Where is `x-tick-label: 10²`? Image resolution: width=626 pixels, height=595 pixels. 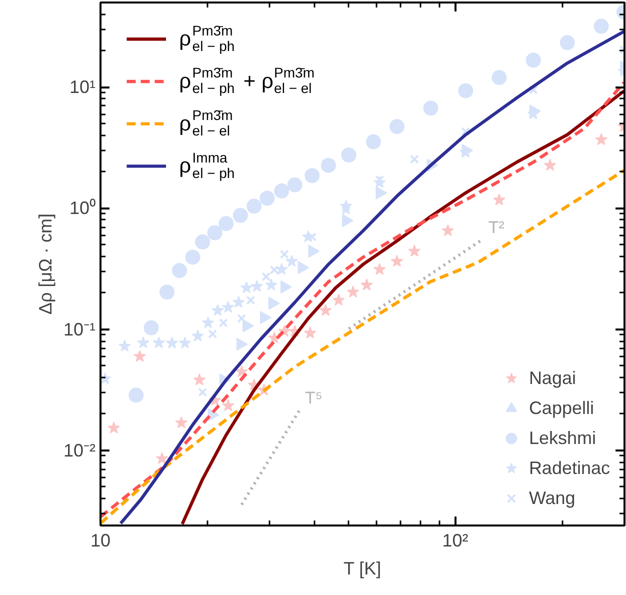
x-tick-label: 10² is located at coordinates (455, 540).